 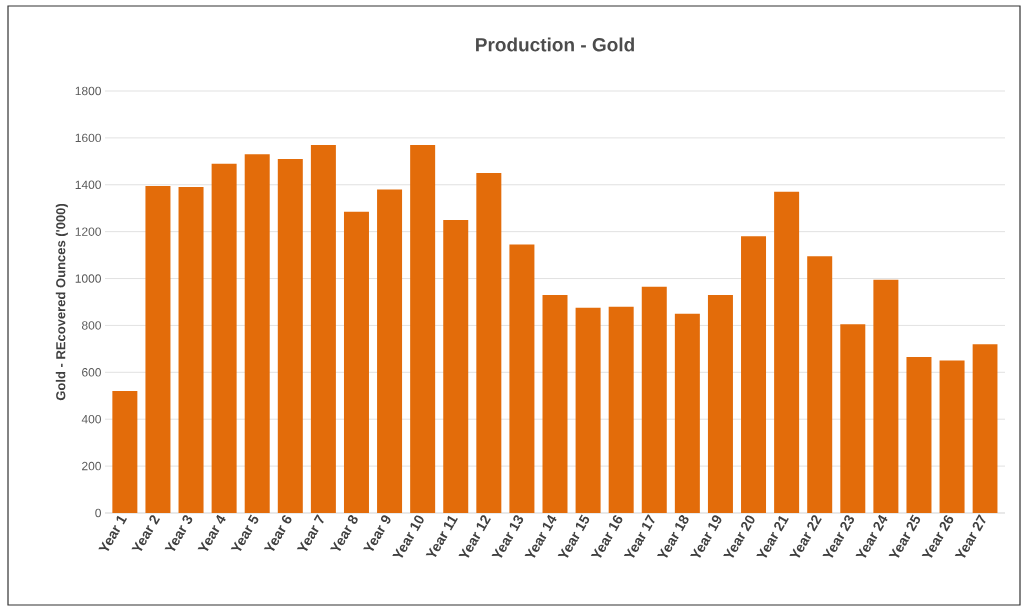 What do you see at coordinates (88, 91) in the screenshot?
I see `y-tick-label: 1800` at bounding box center [88, 91].